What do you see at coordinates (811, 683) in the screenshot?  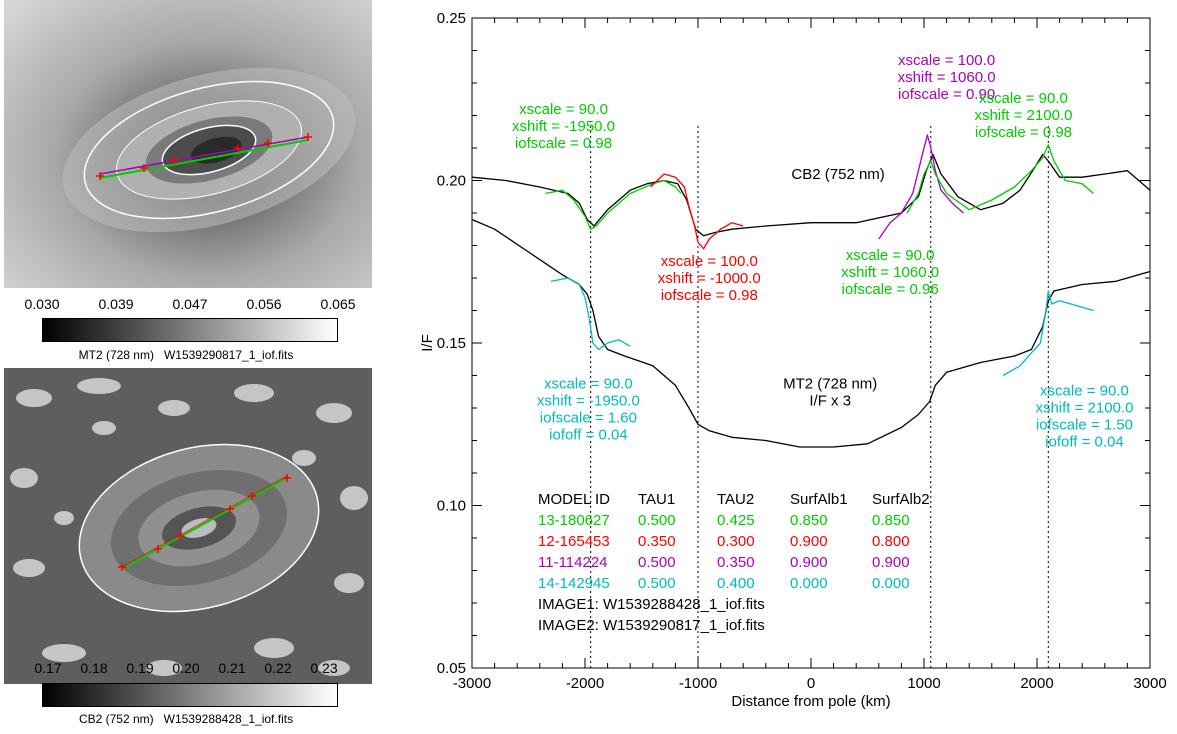 I see `x-tick-label: 0` at bounding box center [811, 683].